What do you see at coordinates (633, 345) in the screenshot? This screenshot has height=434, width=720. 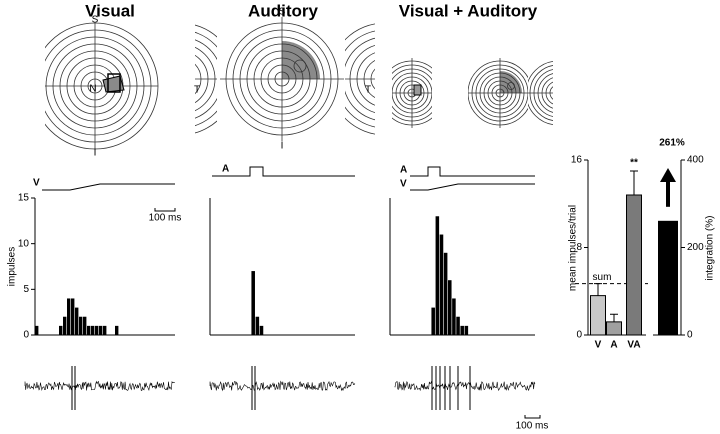 I see `x-tick-label: VA` at bounding box center [633, 345].